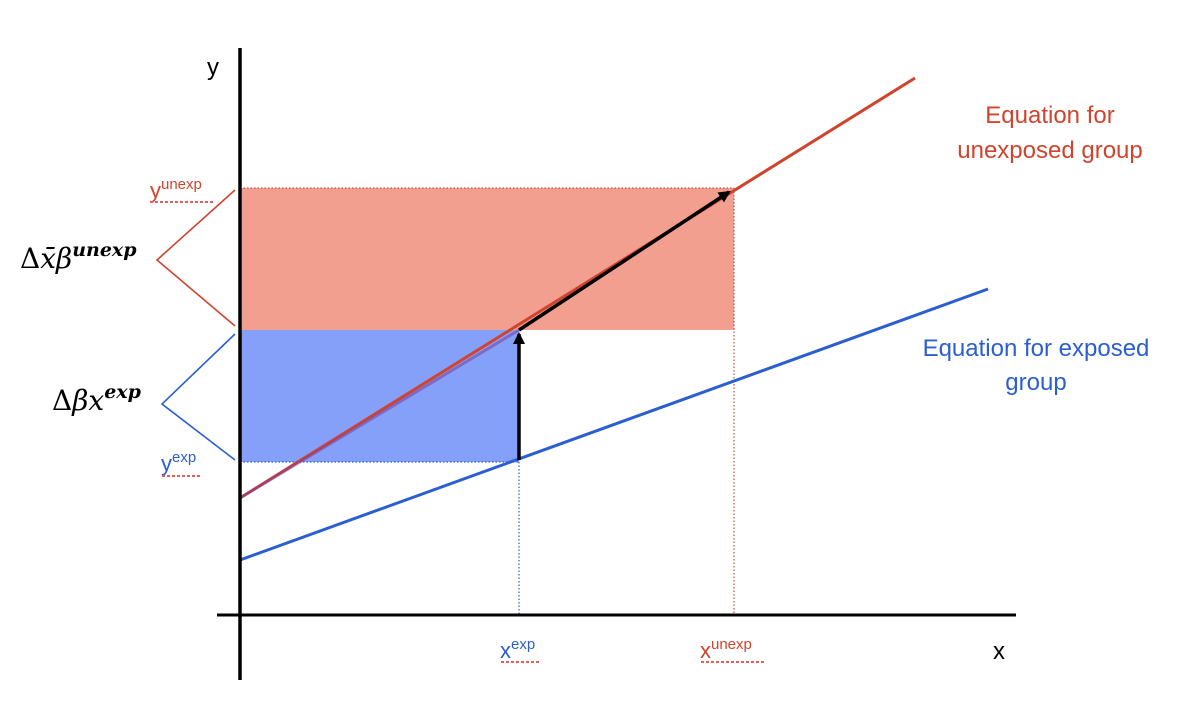 Image resolution: width=1202 pixels, height=718 pixels. Describe the element at coordinates (487, 259) in the screenshot. I see `endowment-region` at that location.